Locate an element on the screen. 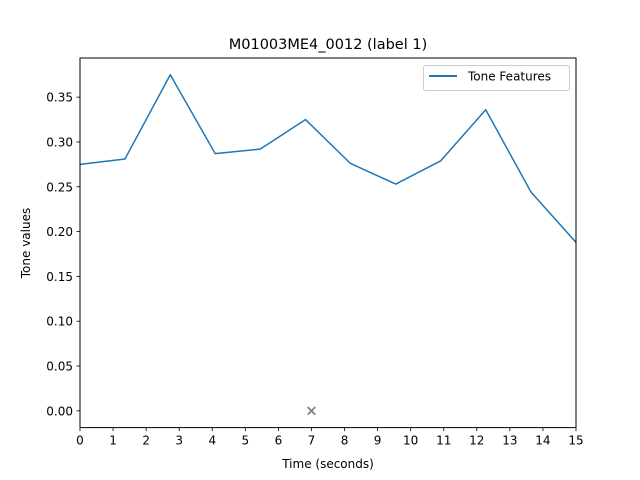  chart-title: M01003ME4_0012 (label 1) is located at coordinates (328, 45).